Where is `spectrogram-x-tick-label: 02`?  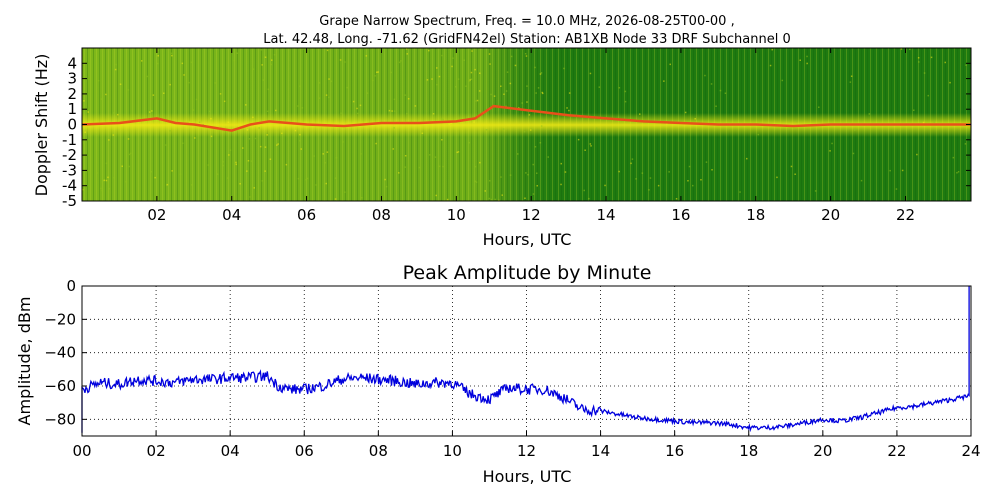 spectrogram-x-tick-label: 02 is located at coordinates (156, 215).